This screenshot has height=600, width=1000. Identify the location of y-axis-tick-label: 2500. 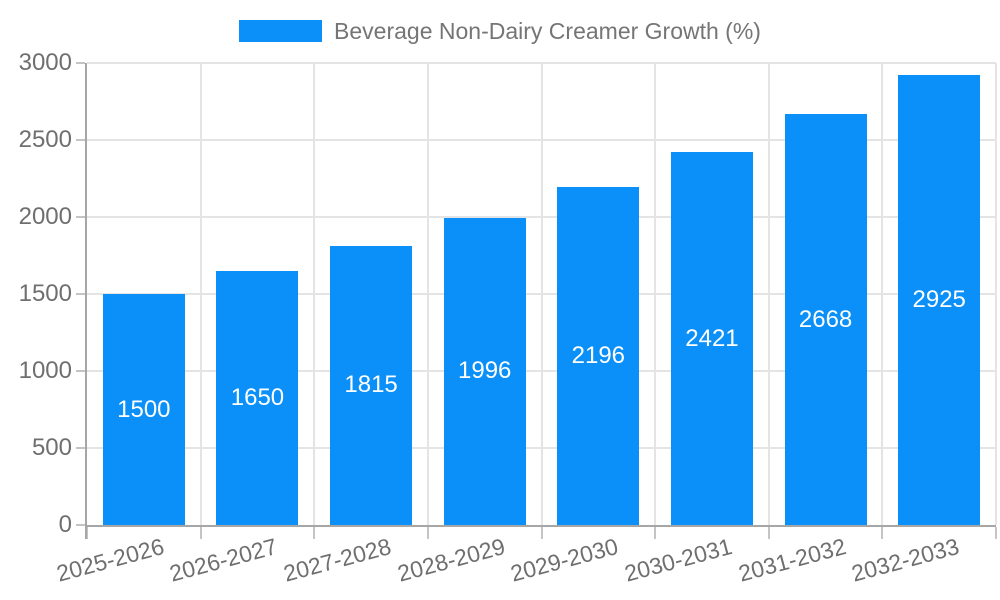
(45, 139).